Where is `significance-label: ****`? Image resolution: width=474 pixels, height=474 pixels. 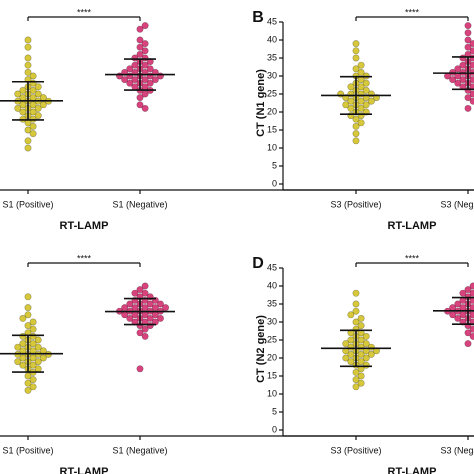
significance-label: **** is located at coordinates (412, 258).